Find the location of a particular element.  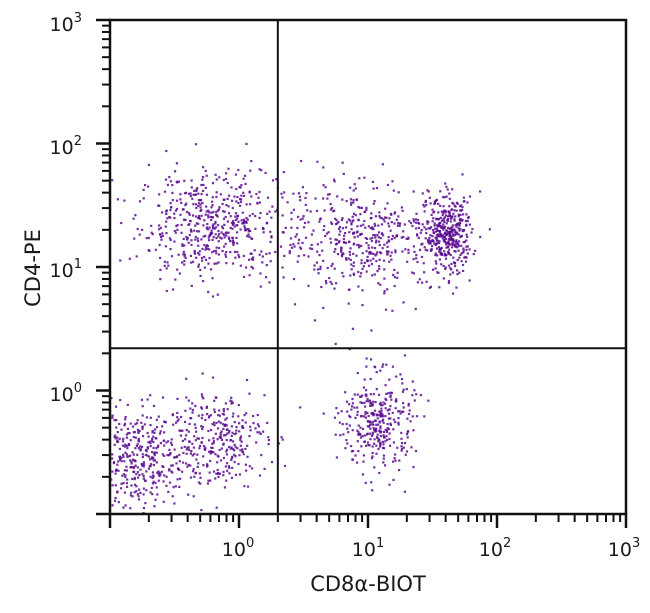

x-tick-label-10: 10¹ is located at coordinates (368, 548).